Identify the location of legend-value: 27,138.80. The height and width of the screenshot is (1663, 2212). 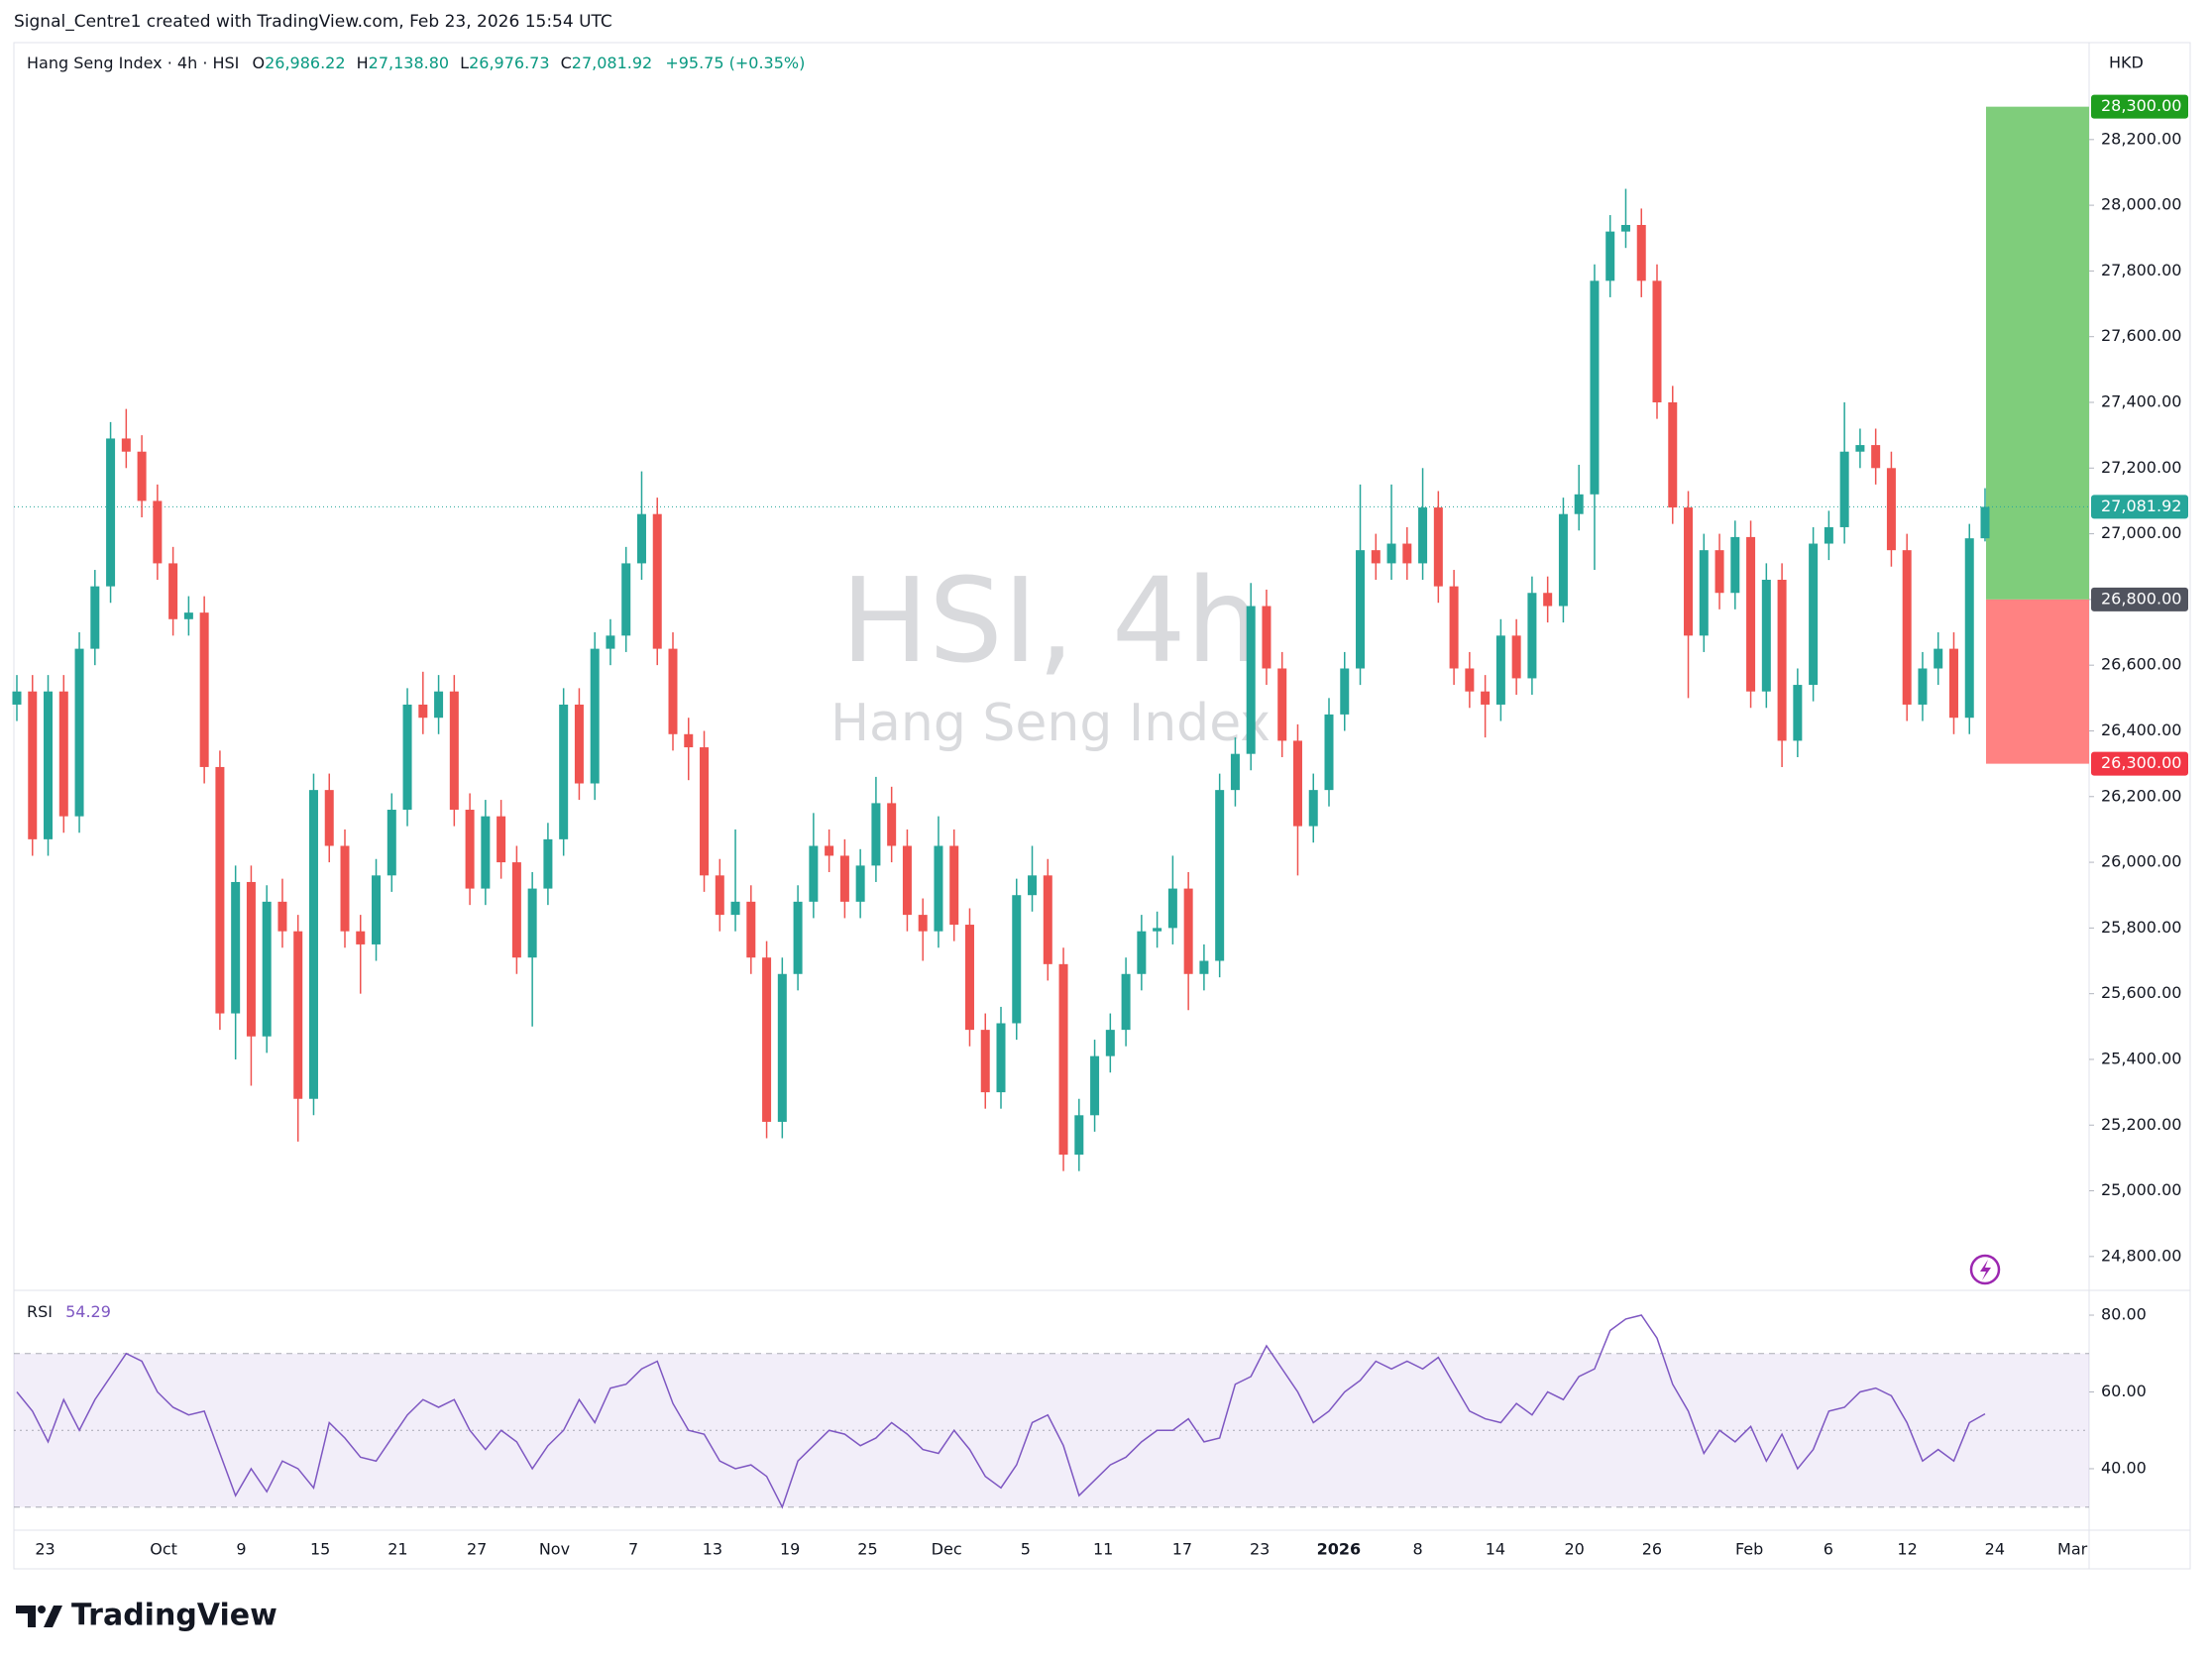
(409, 63).